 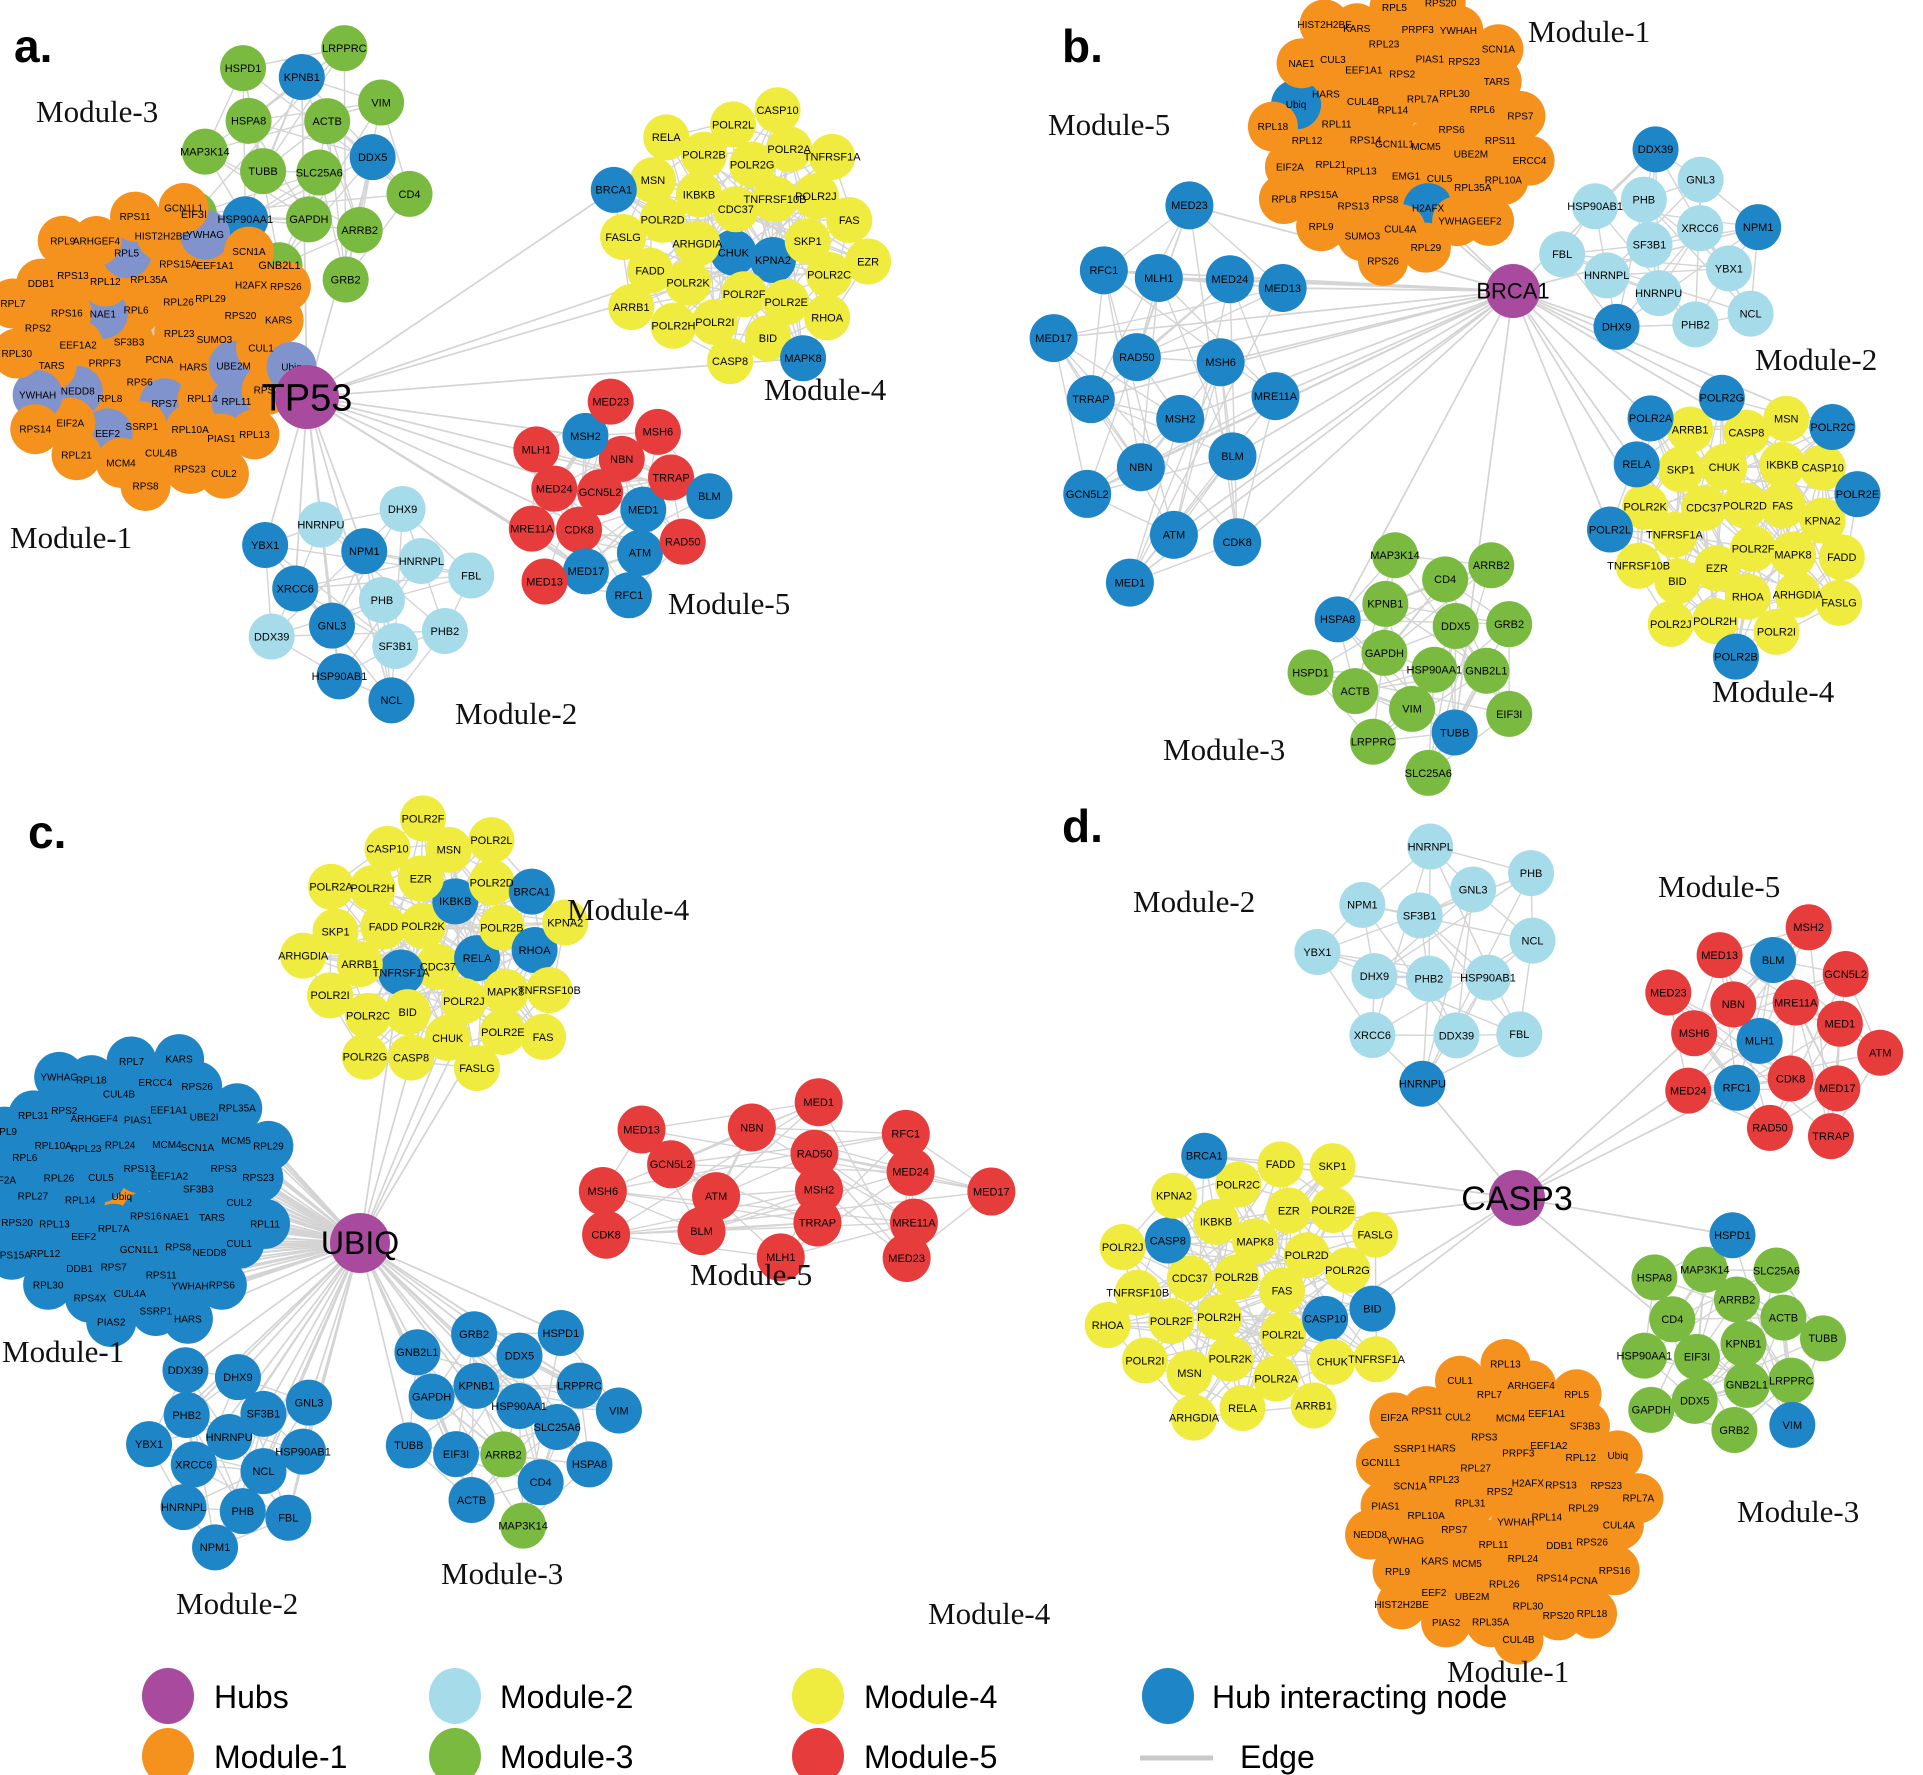 What do you see at coordinates (1700, 228) in the screenshot?
I see `node-XRCC6` at bounding box center [1700, 228].